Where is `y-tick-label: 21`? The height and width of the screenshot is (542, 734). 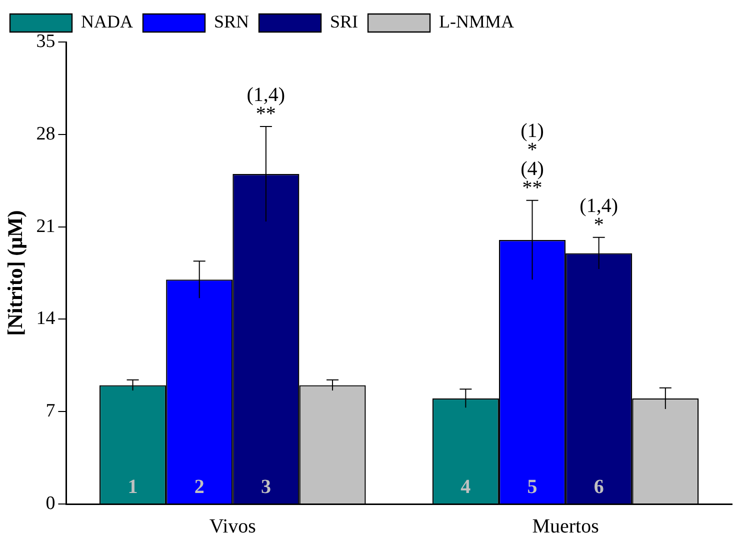 y-tick-label: 21 is located at coordinates (46, 226).